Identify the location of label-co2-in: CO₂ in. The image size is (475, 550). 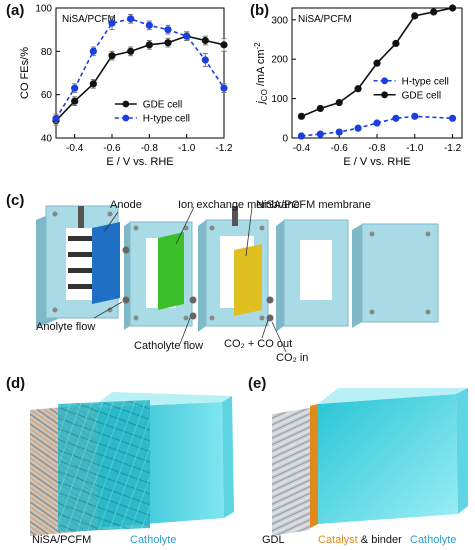
(292, 358).